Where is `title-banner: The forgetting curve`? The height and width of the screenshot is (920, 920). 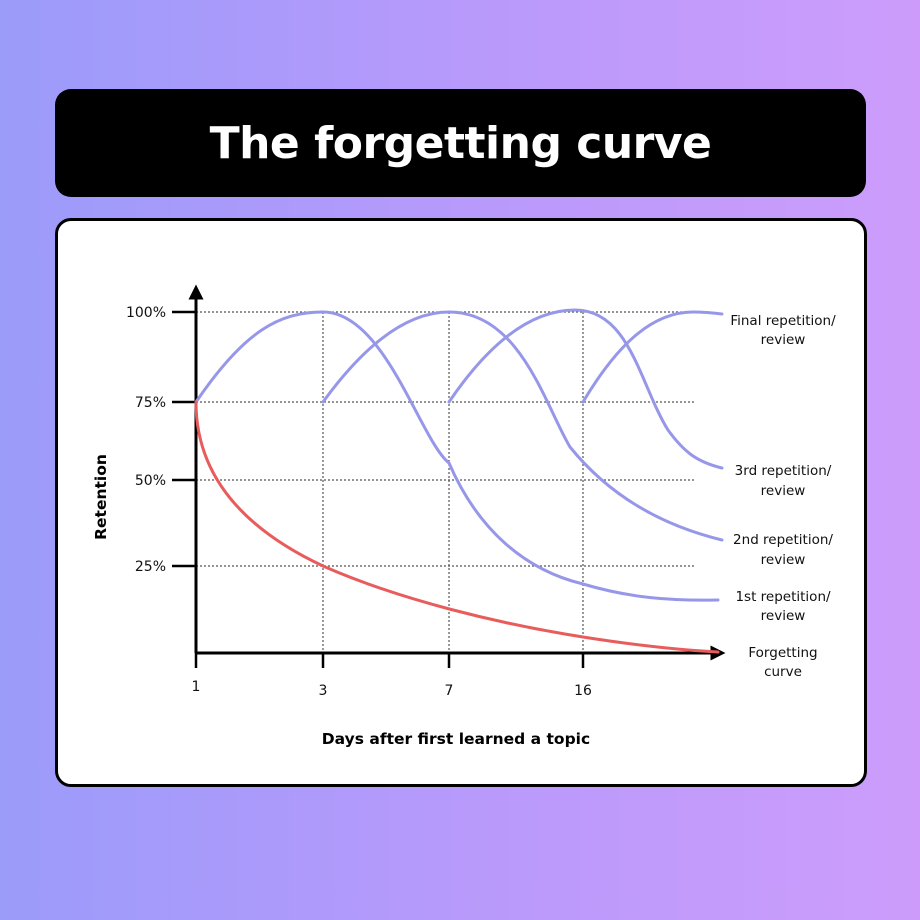 title-banner: The forgetting curve is located at coordinates (460, 143).